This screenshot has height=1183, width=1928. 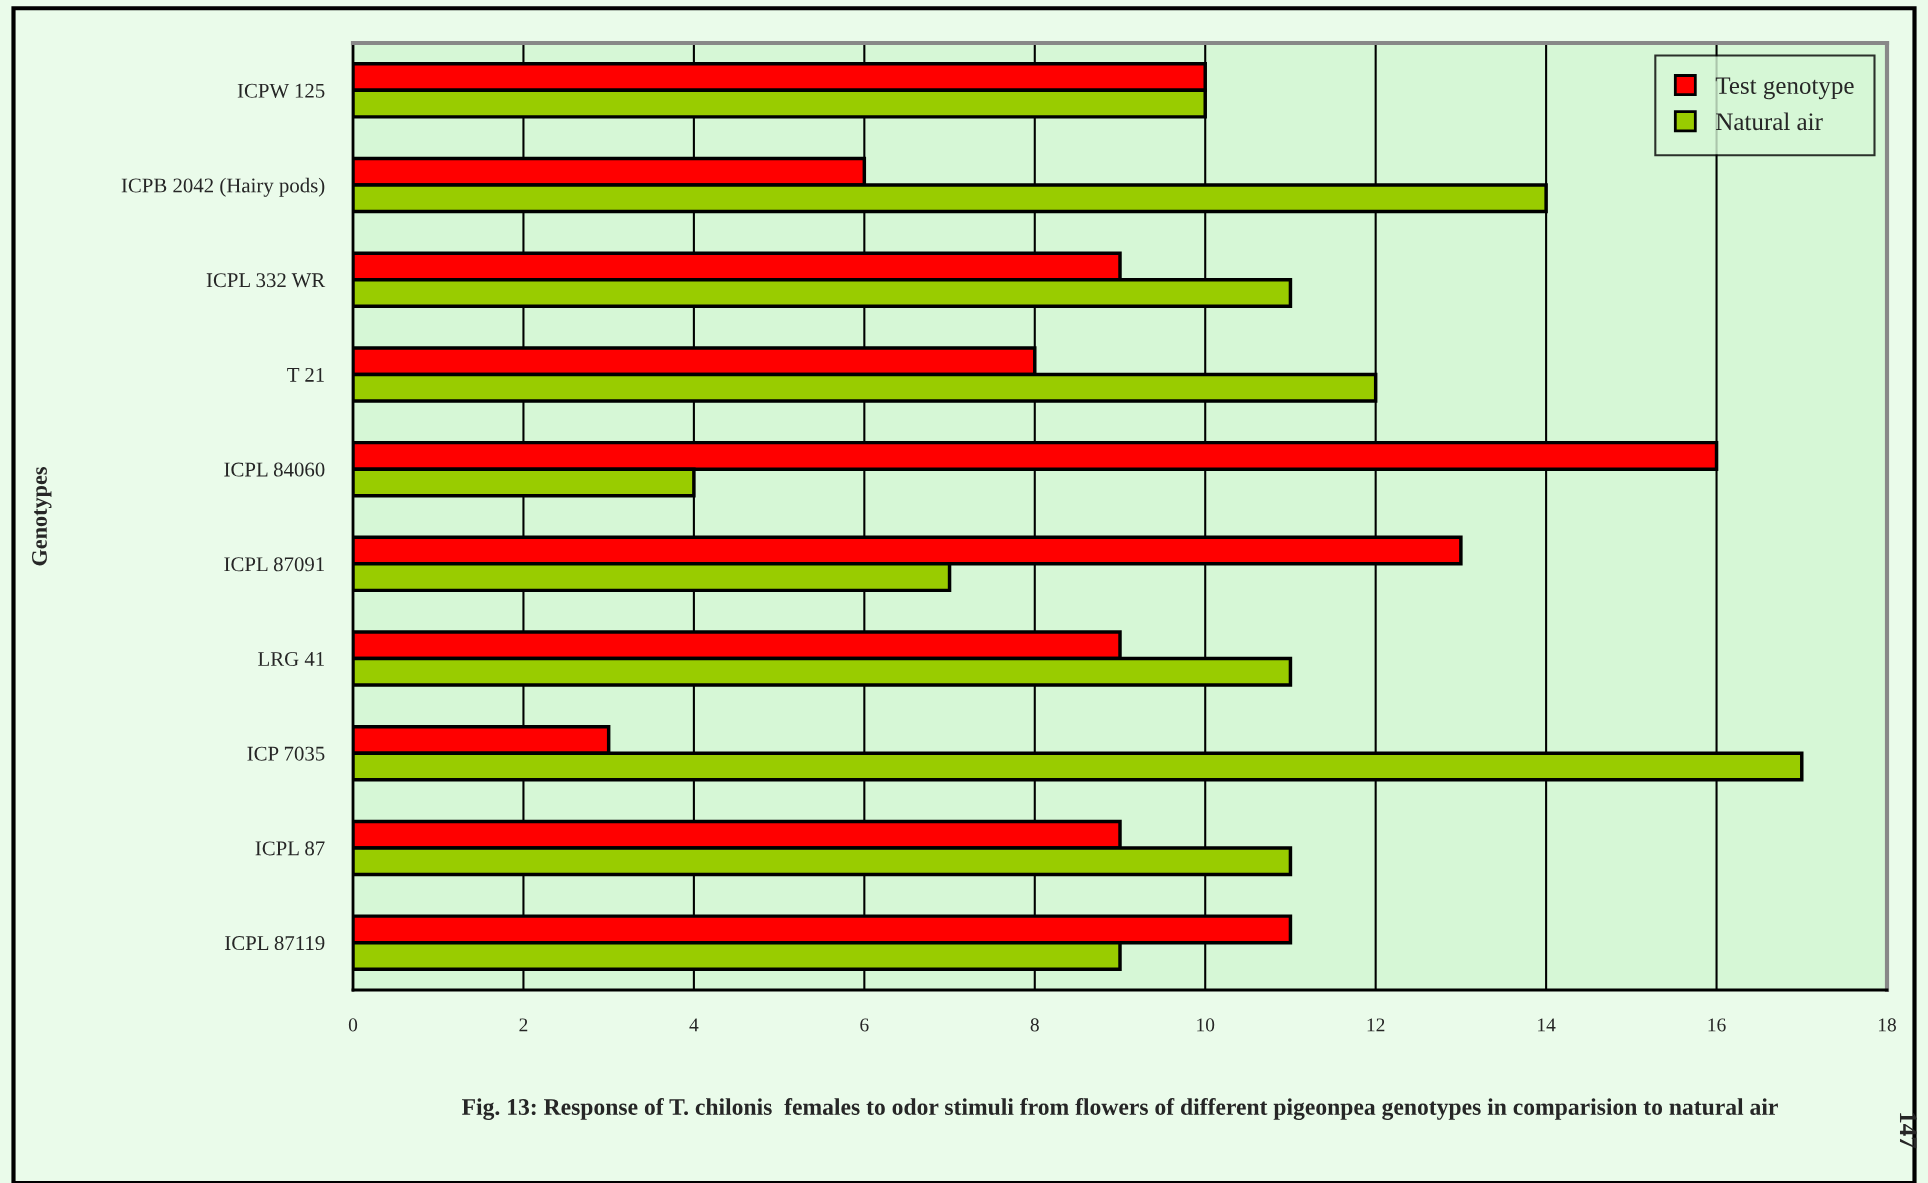 What do you see at coordinates (353, 1025) in the screenshot?
I see `x-tick-label: 0` at bounding box center [353, 1025].